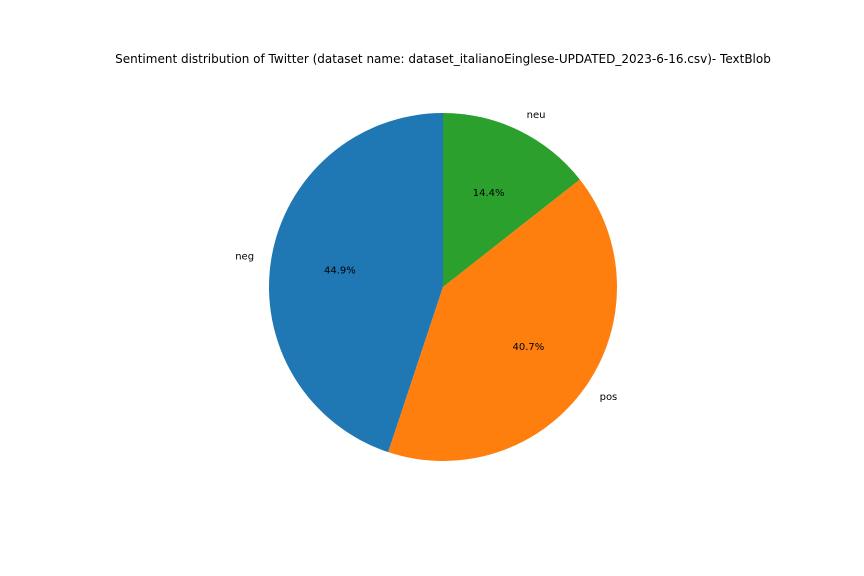  Describe the element at coordinates (244, 256) in the screenshot. I see `slice-label-neg: neg` at that location.